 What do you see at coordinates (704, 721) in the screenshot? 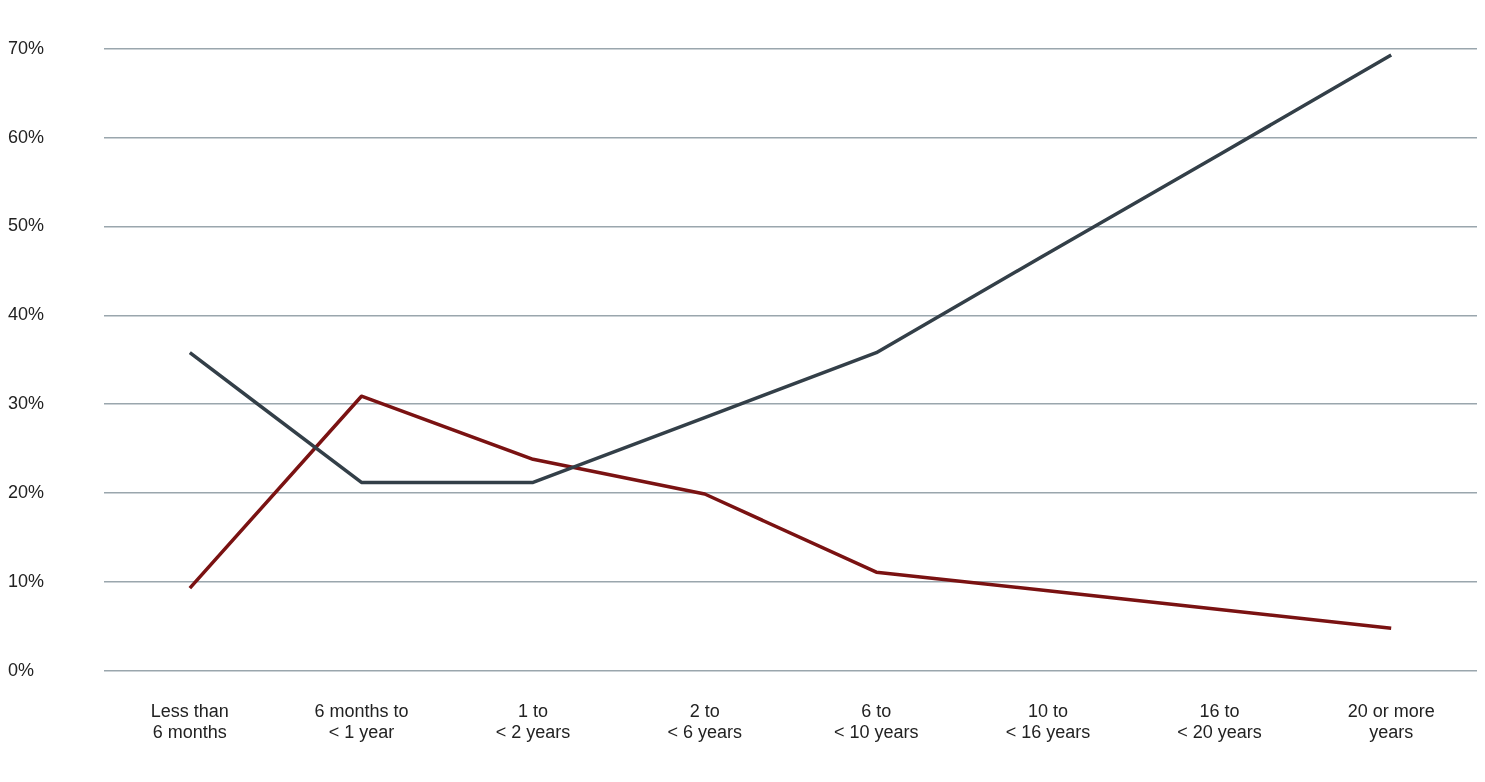
I see `x-tick-label: 2 to < 6 years` at bounding box center [704, 721].